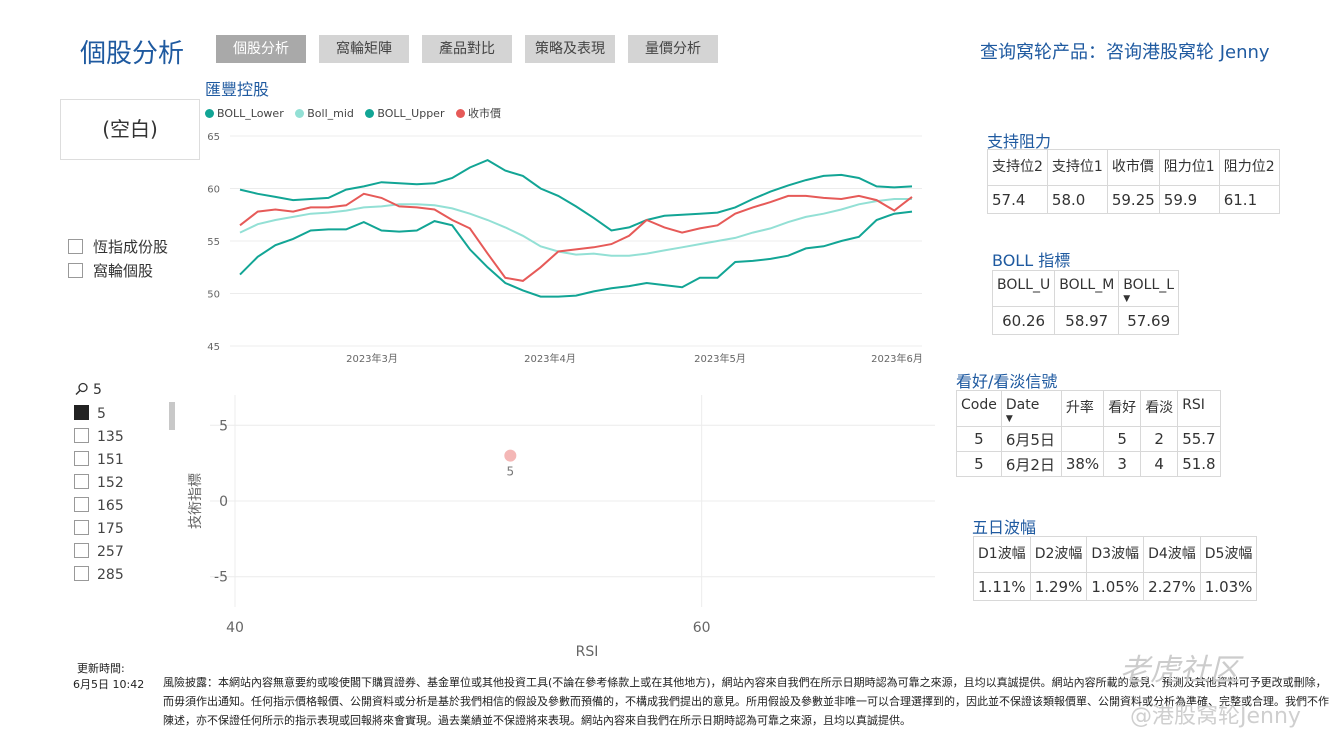 This screenshot has width=1333, height=743. Describe the element at coordinates (1249, 167) in the screenshot. I see `table-header: 阻力位2` at that location.